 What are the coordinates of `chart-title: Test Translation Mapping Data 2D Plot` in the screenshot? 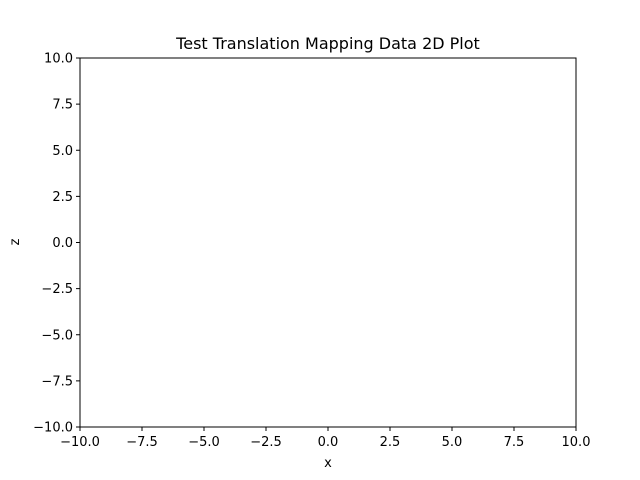 It's located at (327, 43).